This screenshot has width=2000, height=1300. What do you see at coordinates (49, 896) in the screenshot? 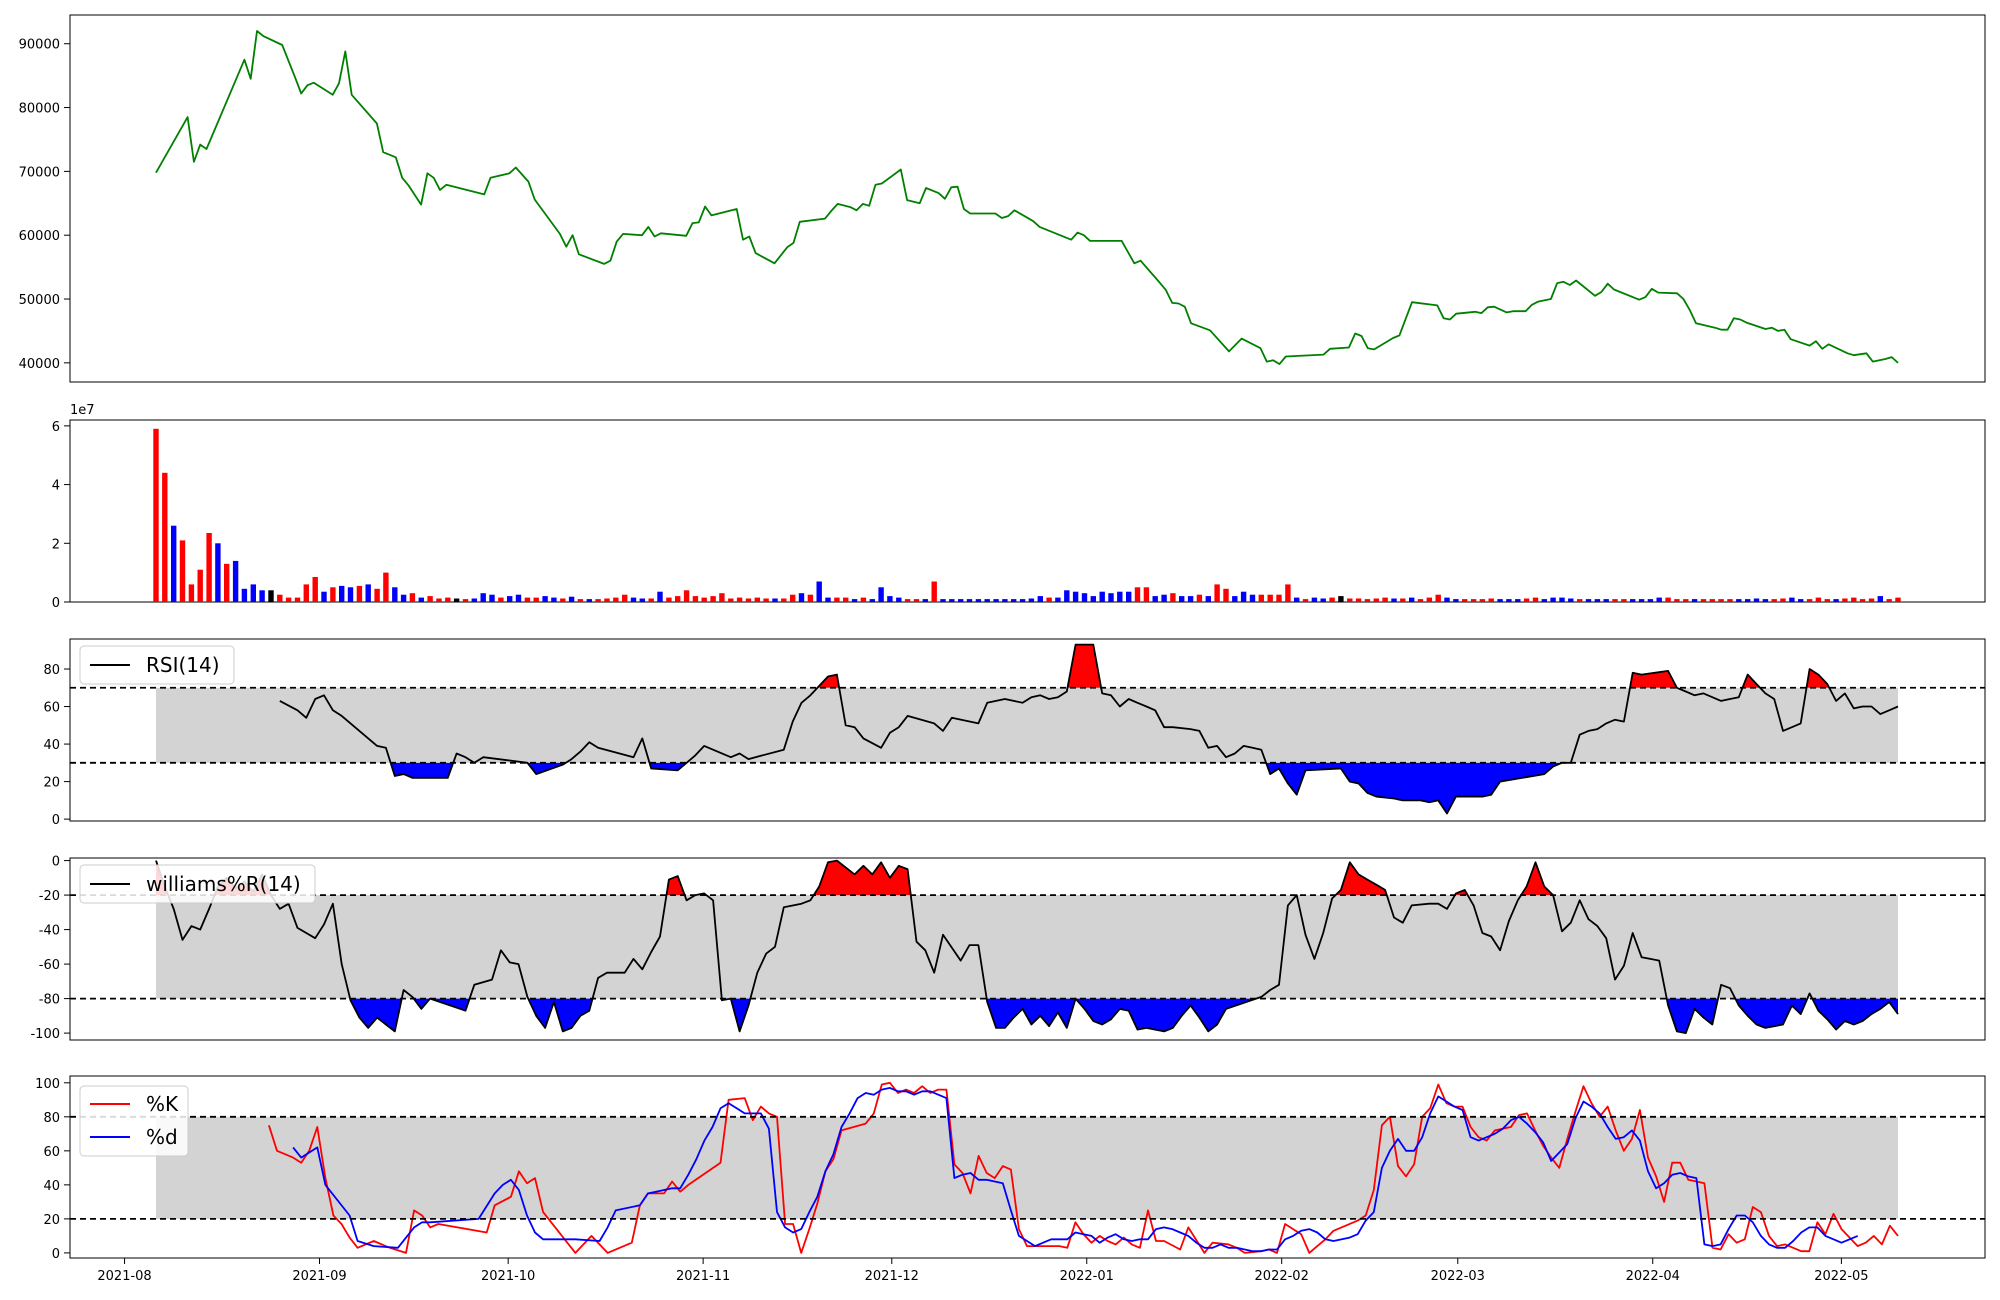
I see `williams-ytick-label: -20` at bounding box center [49, 896].